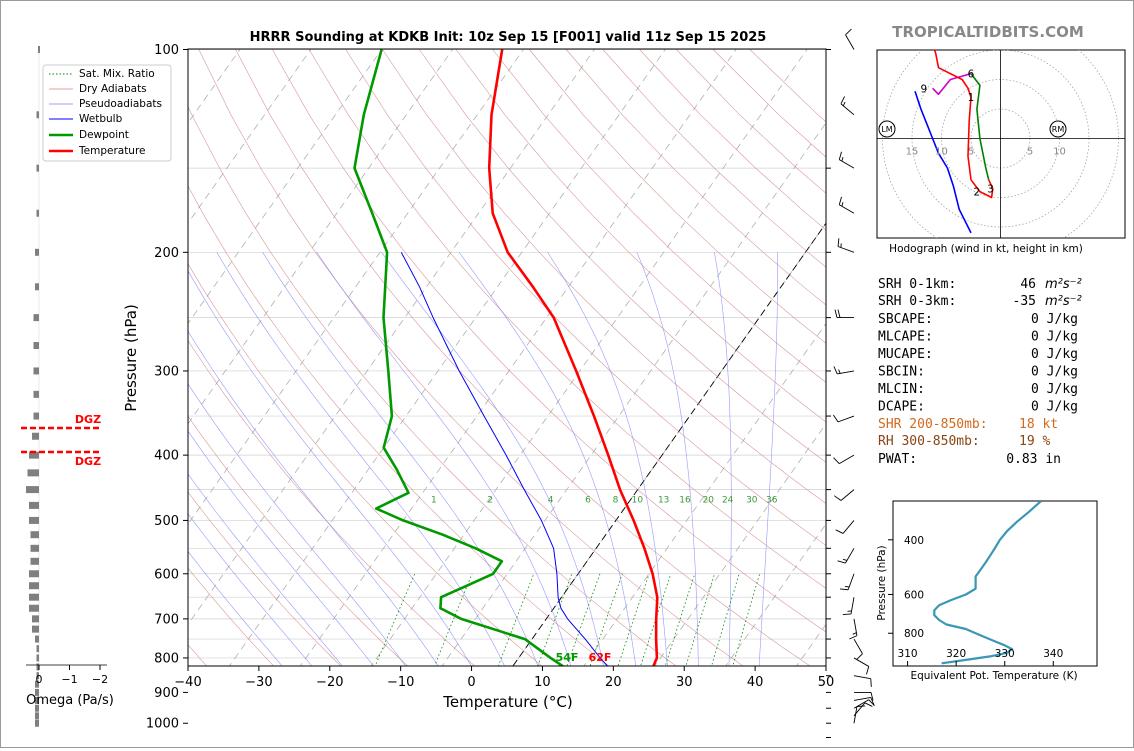 The image size is (1134, 751). Describe the element at coordinates (912, 152) in the screenshot. I see `hodograph-ring-label: 15` at that location.